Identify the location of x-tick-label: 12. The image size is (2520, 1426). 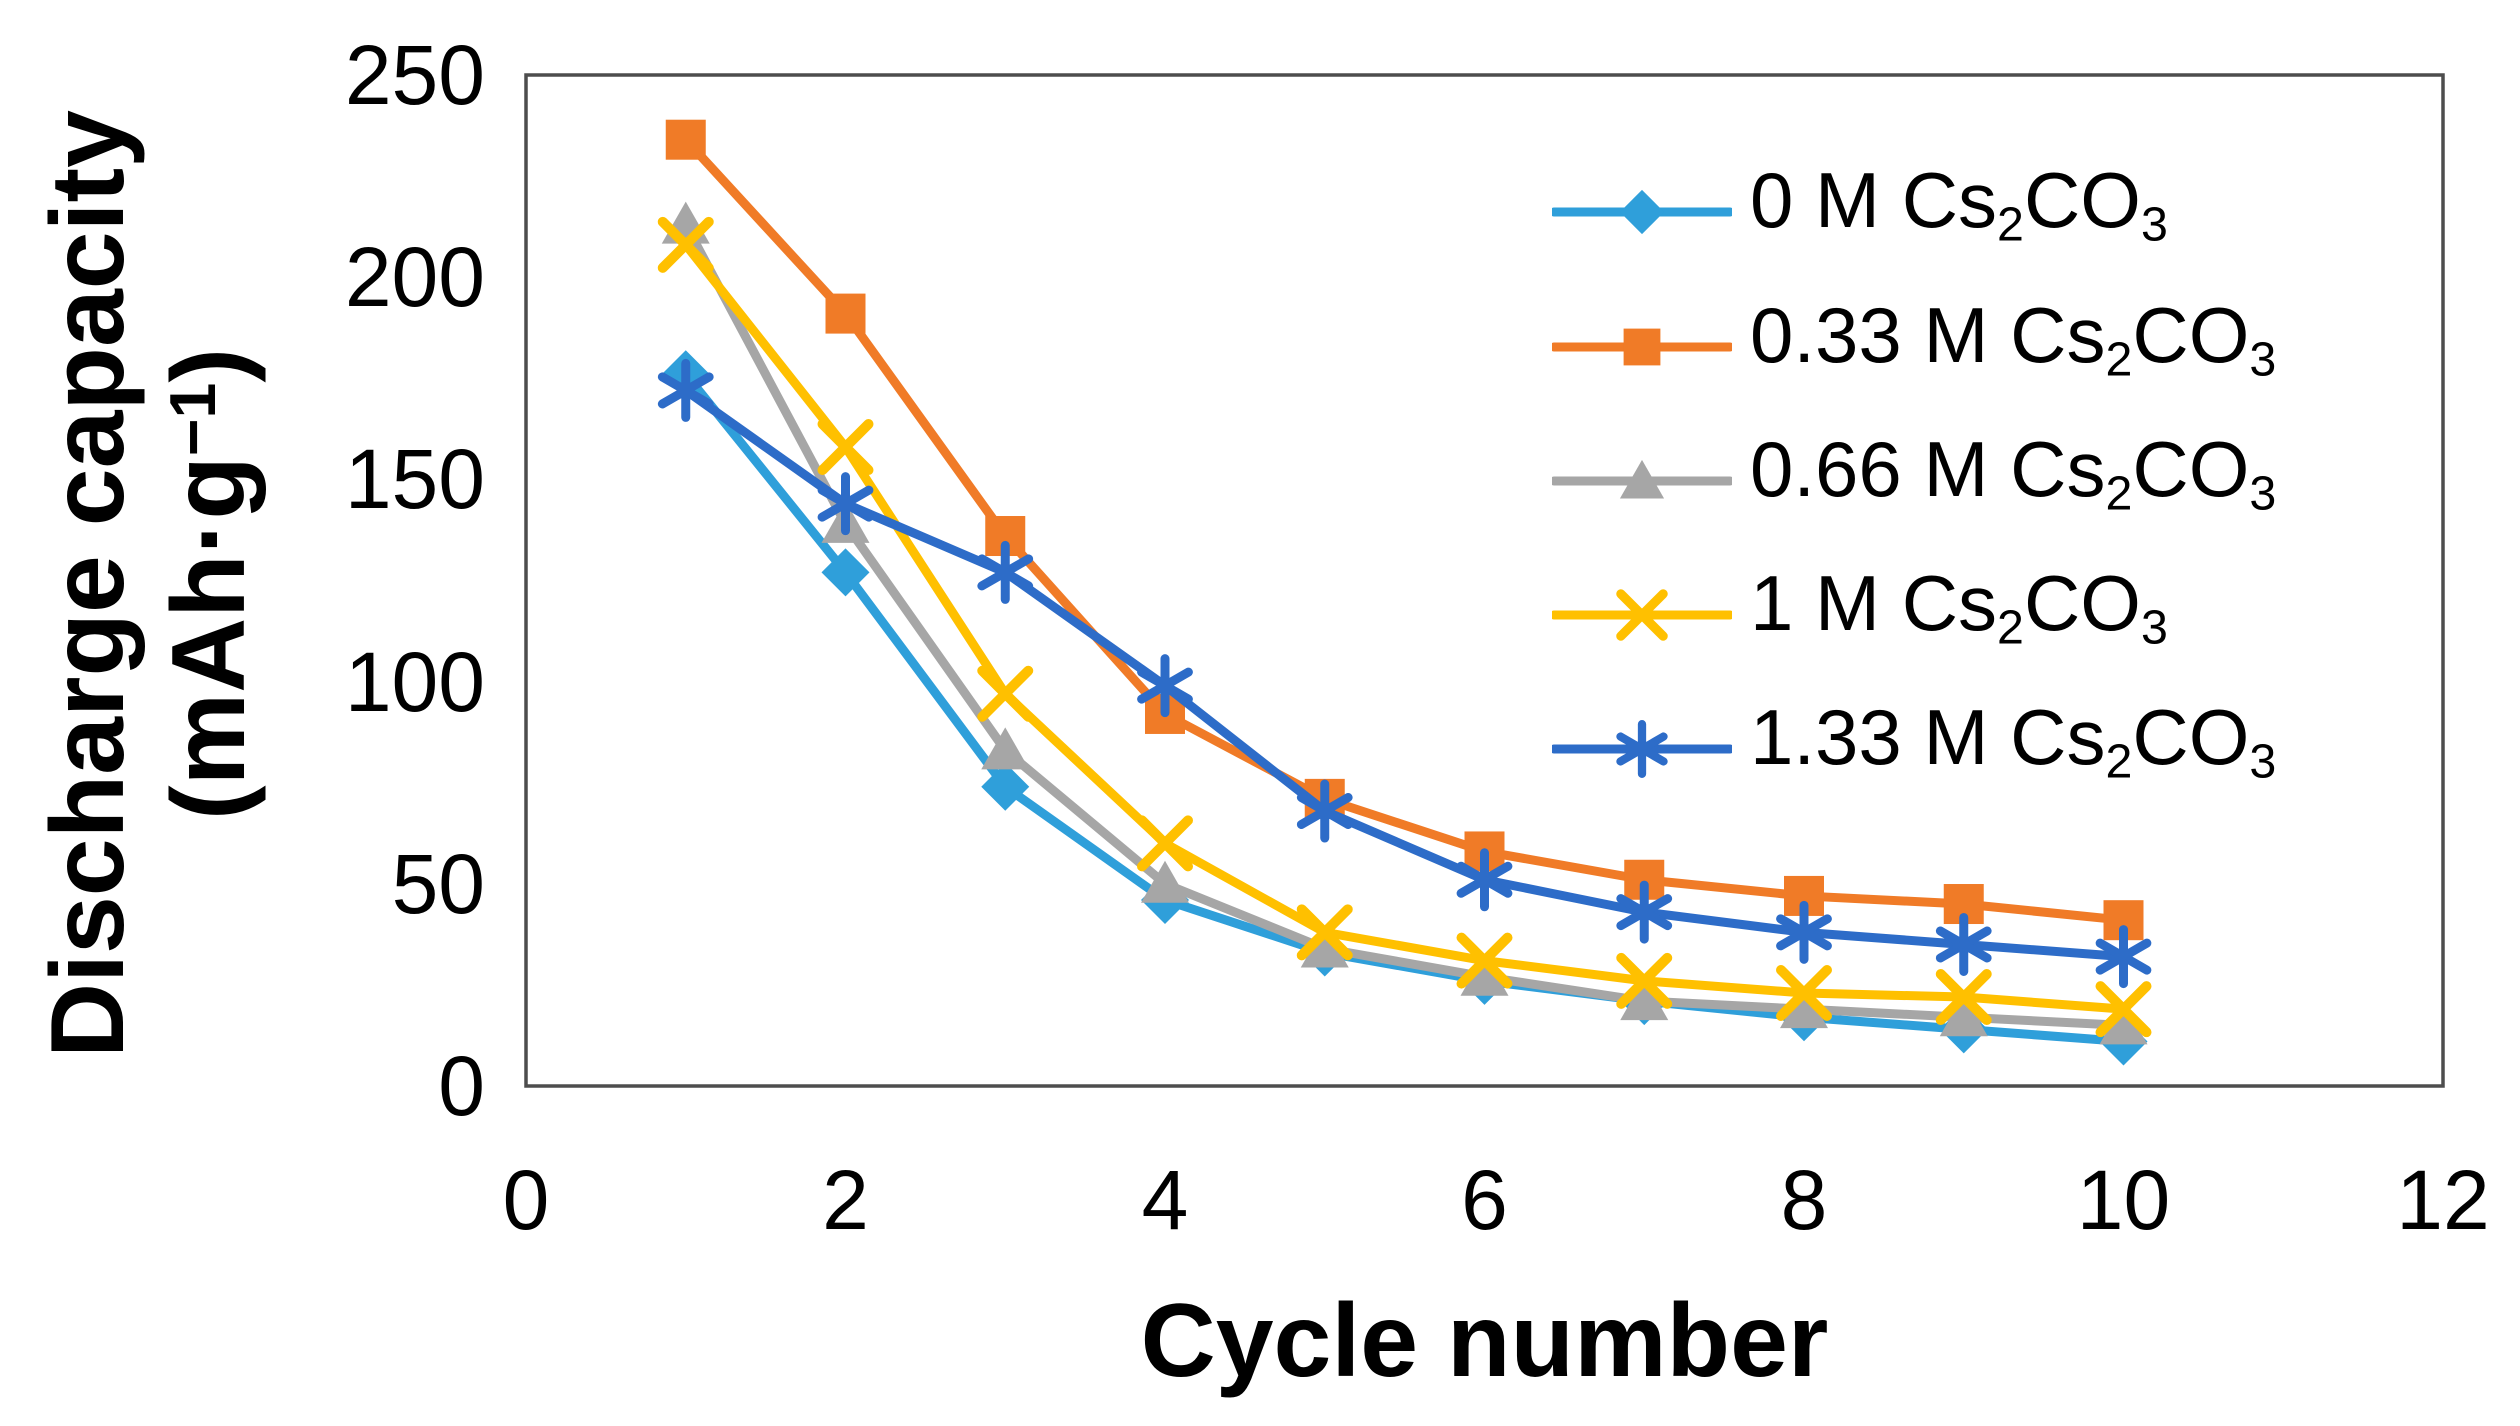
(2443, 1200).